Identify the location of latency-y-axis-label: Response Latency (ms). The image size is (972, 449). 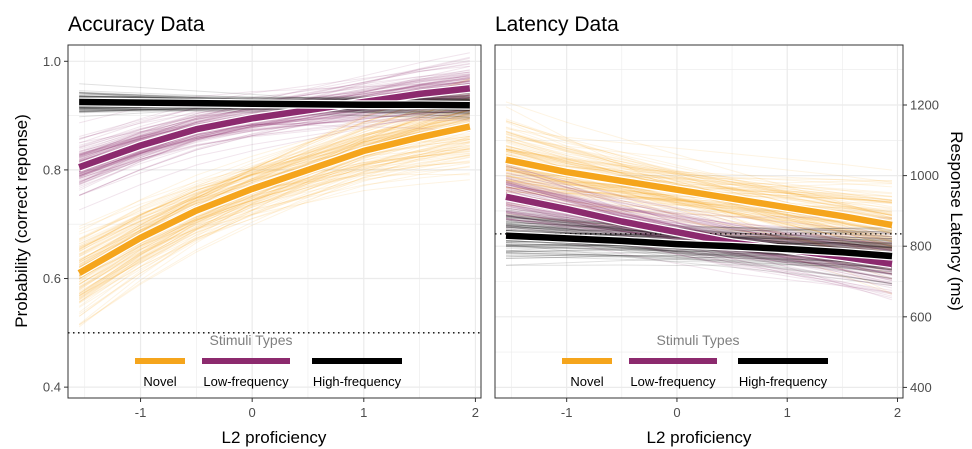
(956, 221).